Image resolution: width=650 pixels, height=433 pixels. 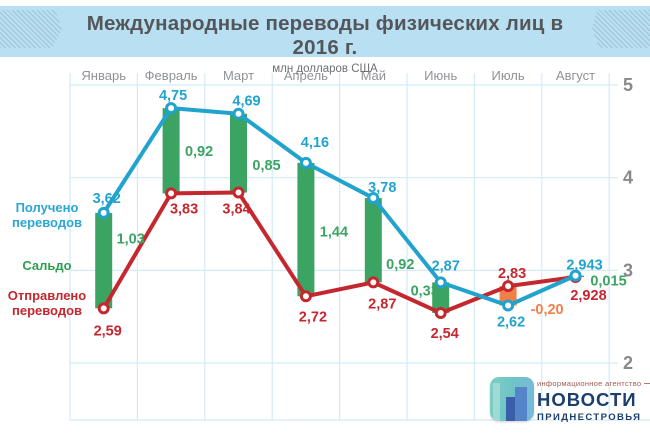 I want to click on month-label: Август, so click(x=575, y=75).